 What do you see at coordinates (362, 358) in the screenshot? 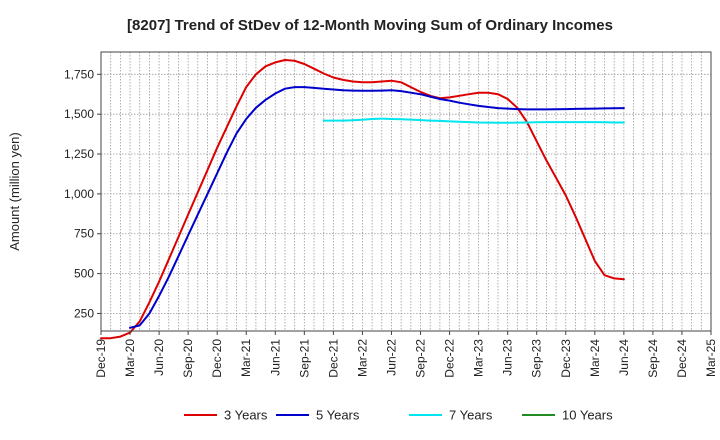
I see `x-tick-label: Mar-22` at bounding box center [362, 358].